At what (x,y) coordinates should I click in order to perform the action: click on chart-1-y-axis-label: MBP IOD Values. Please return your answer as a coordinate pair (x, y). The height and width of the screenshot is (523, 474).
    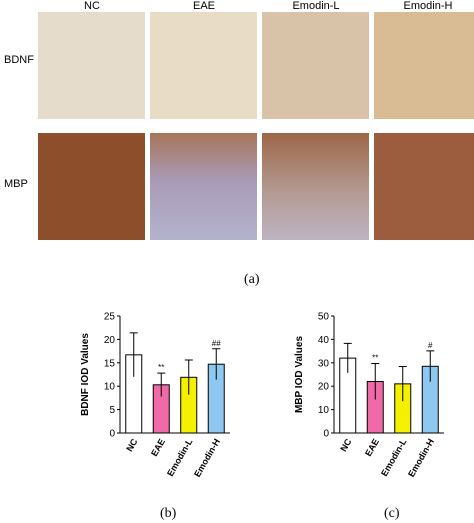
    Looking at the image, I should click on (299, 375).